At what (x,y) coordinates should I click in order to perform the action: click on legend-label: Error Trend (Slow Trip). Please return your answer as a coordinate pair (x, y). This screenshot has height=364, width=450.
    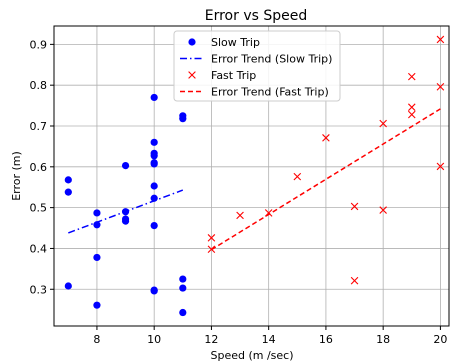
    Looking at the image, I should click on (271, 59).